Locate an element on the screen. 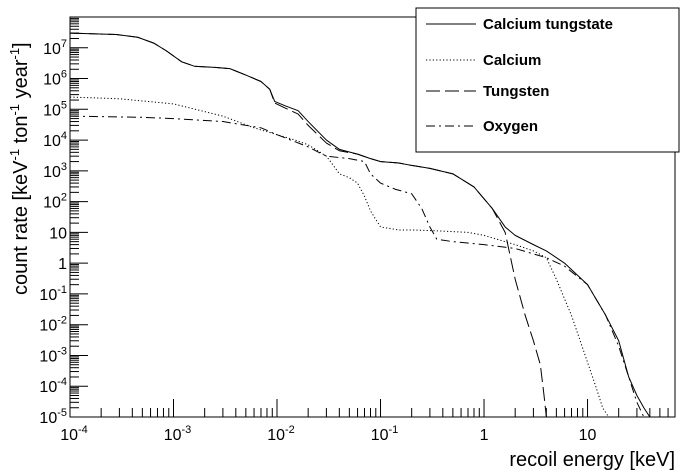 The height and width of the screenshot is (472, 696). y-tick-label: 1 is located at coordinates (62, 264).